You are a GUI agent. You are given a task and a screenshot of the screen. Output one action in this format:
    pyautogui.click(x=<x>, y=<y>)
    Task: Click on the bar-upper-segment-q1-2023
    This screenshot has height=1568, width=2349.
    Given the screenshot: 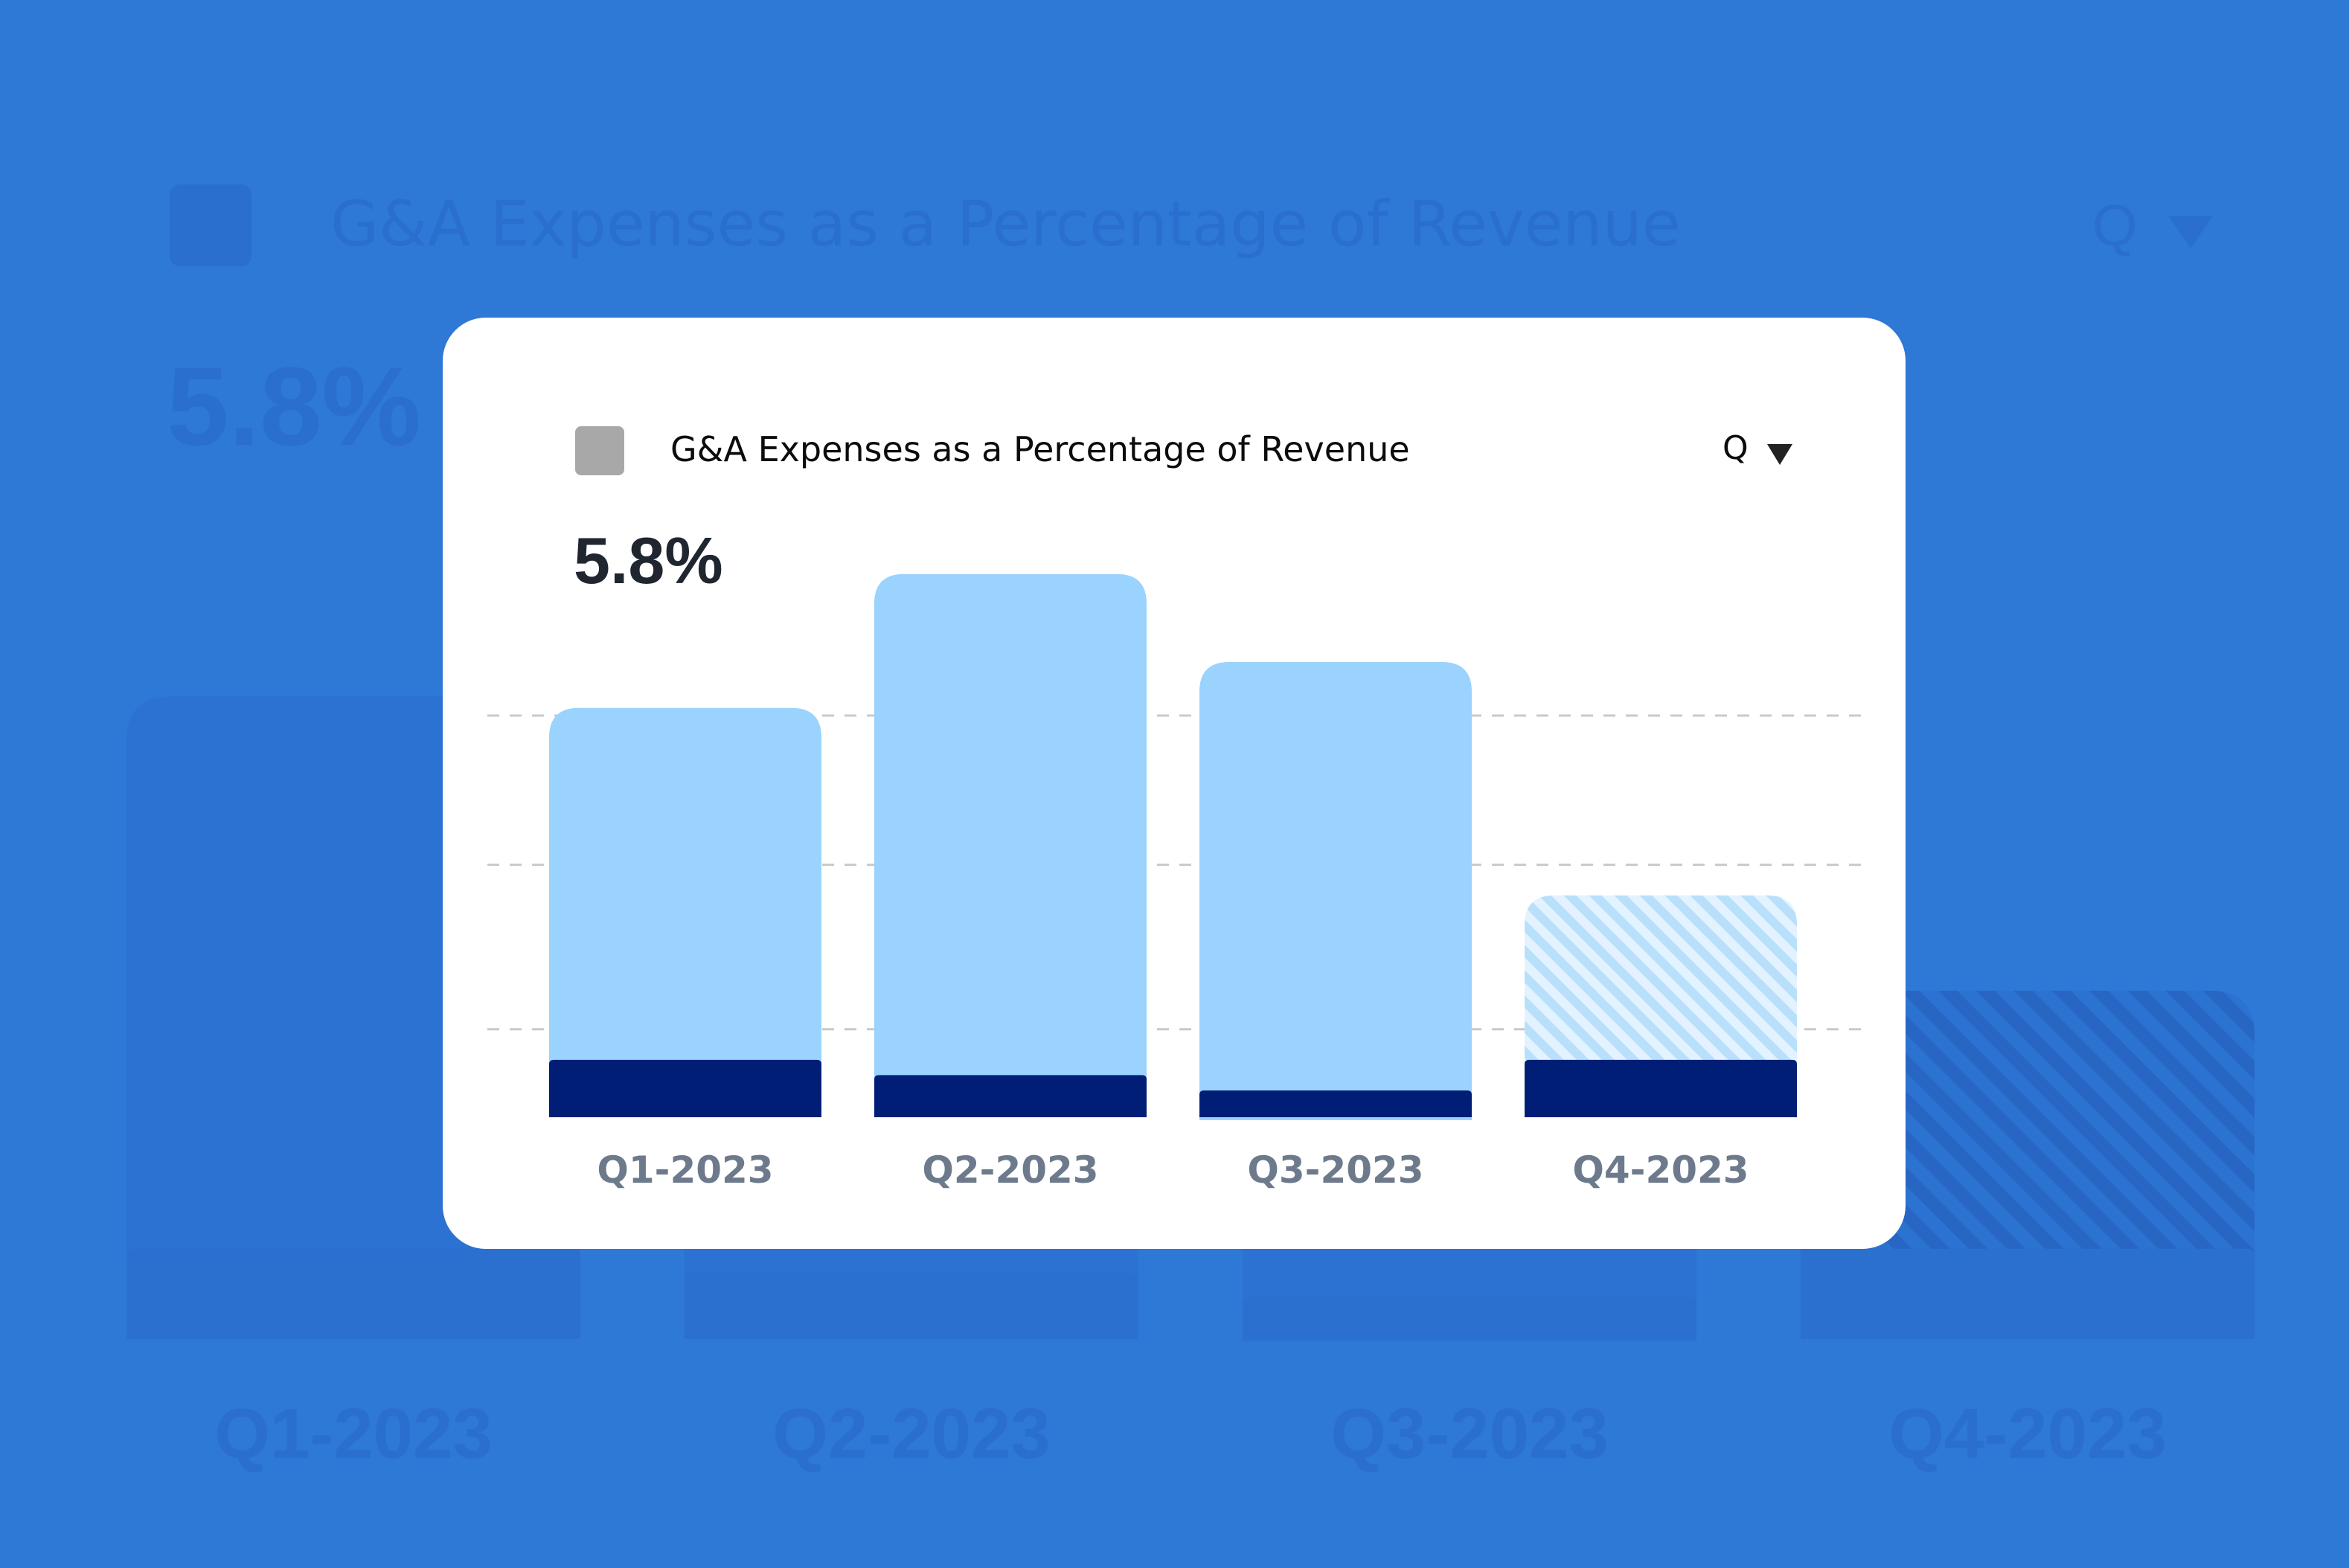 What is the action you would take?
    pyautogui.click(x=685, y=899)
    